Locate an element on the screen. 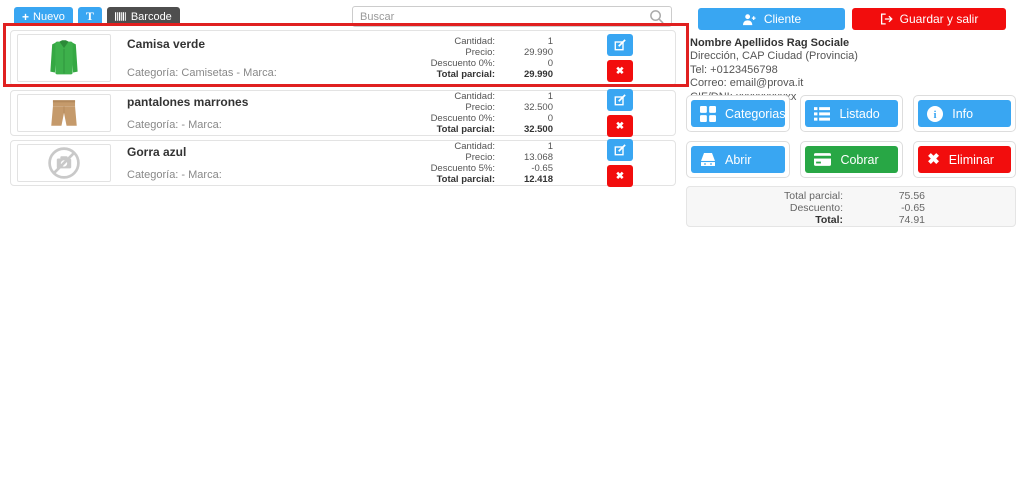  total-label: Total: is located at coordinates (829, 220).